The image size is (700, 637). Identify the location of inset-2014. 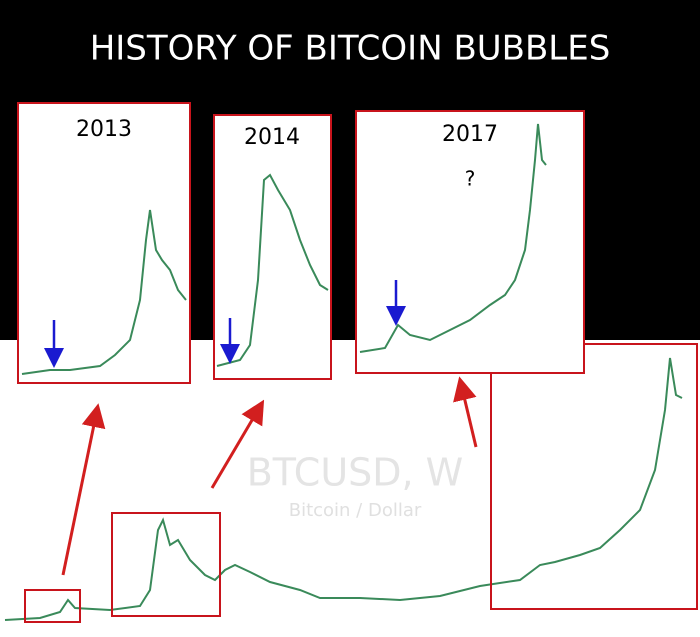
(272, 247).